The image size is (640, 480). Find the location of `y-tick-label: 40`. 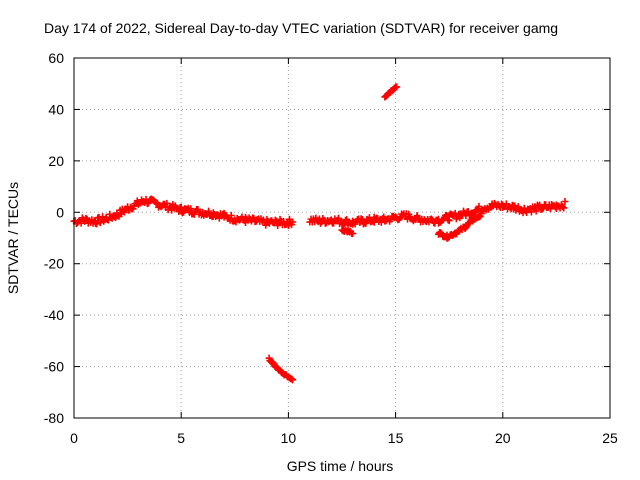

y-tick-label: 40 is located at coordinates (56, 109).